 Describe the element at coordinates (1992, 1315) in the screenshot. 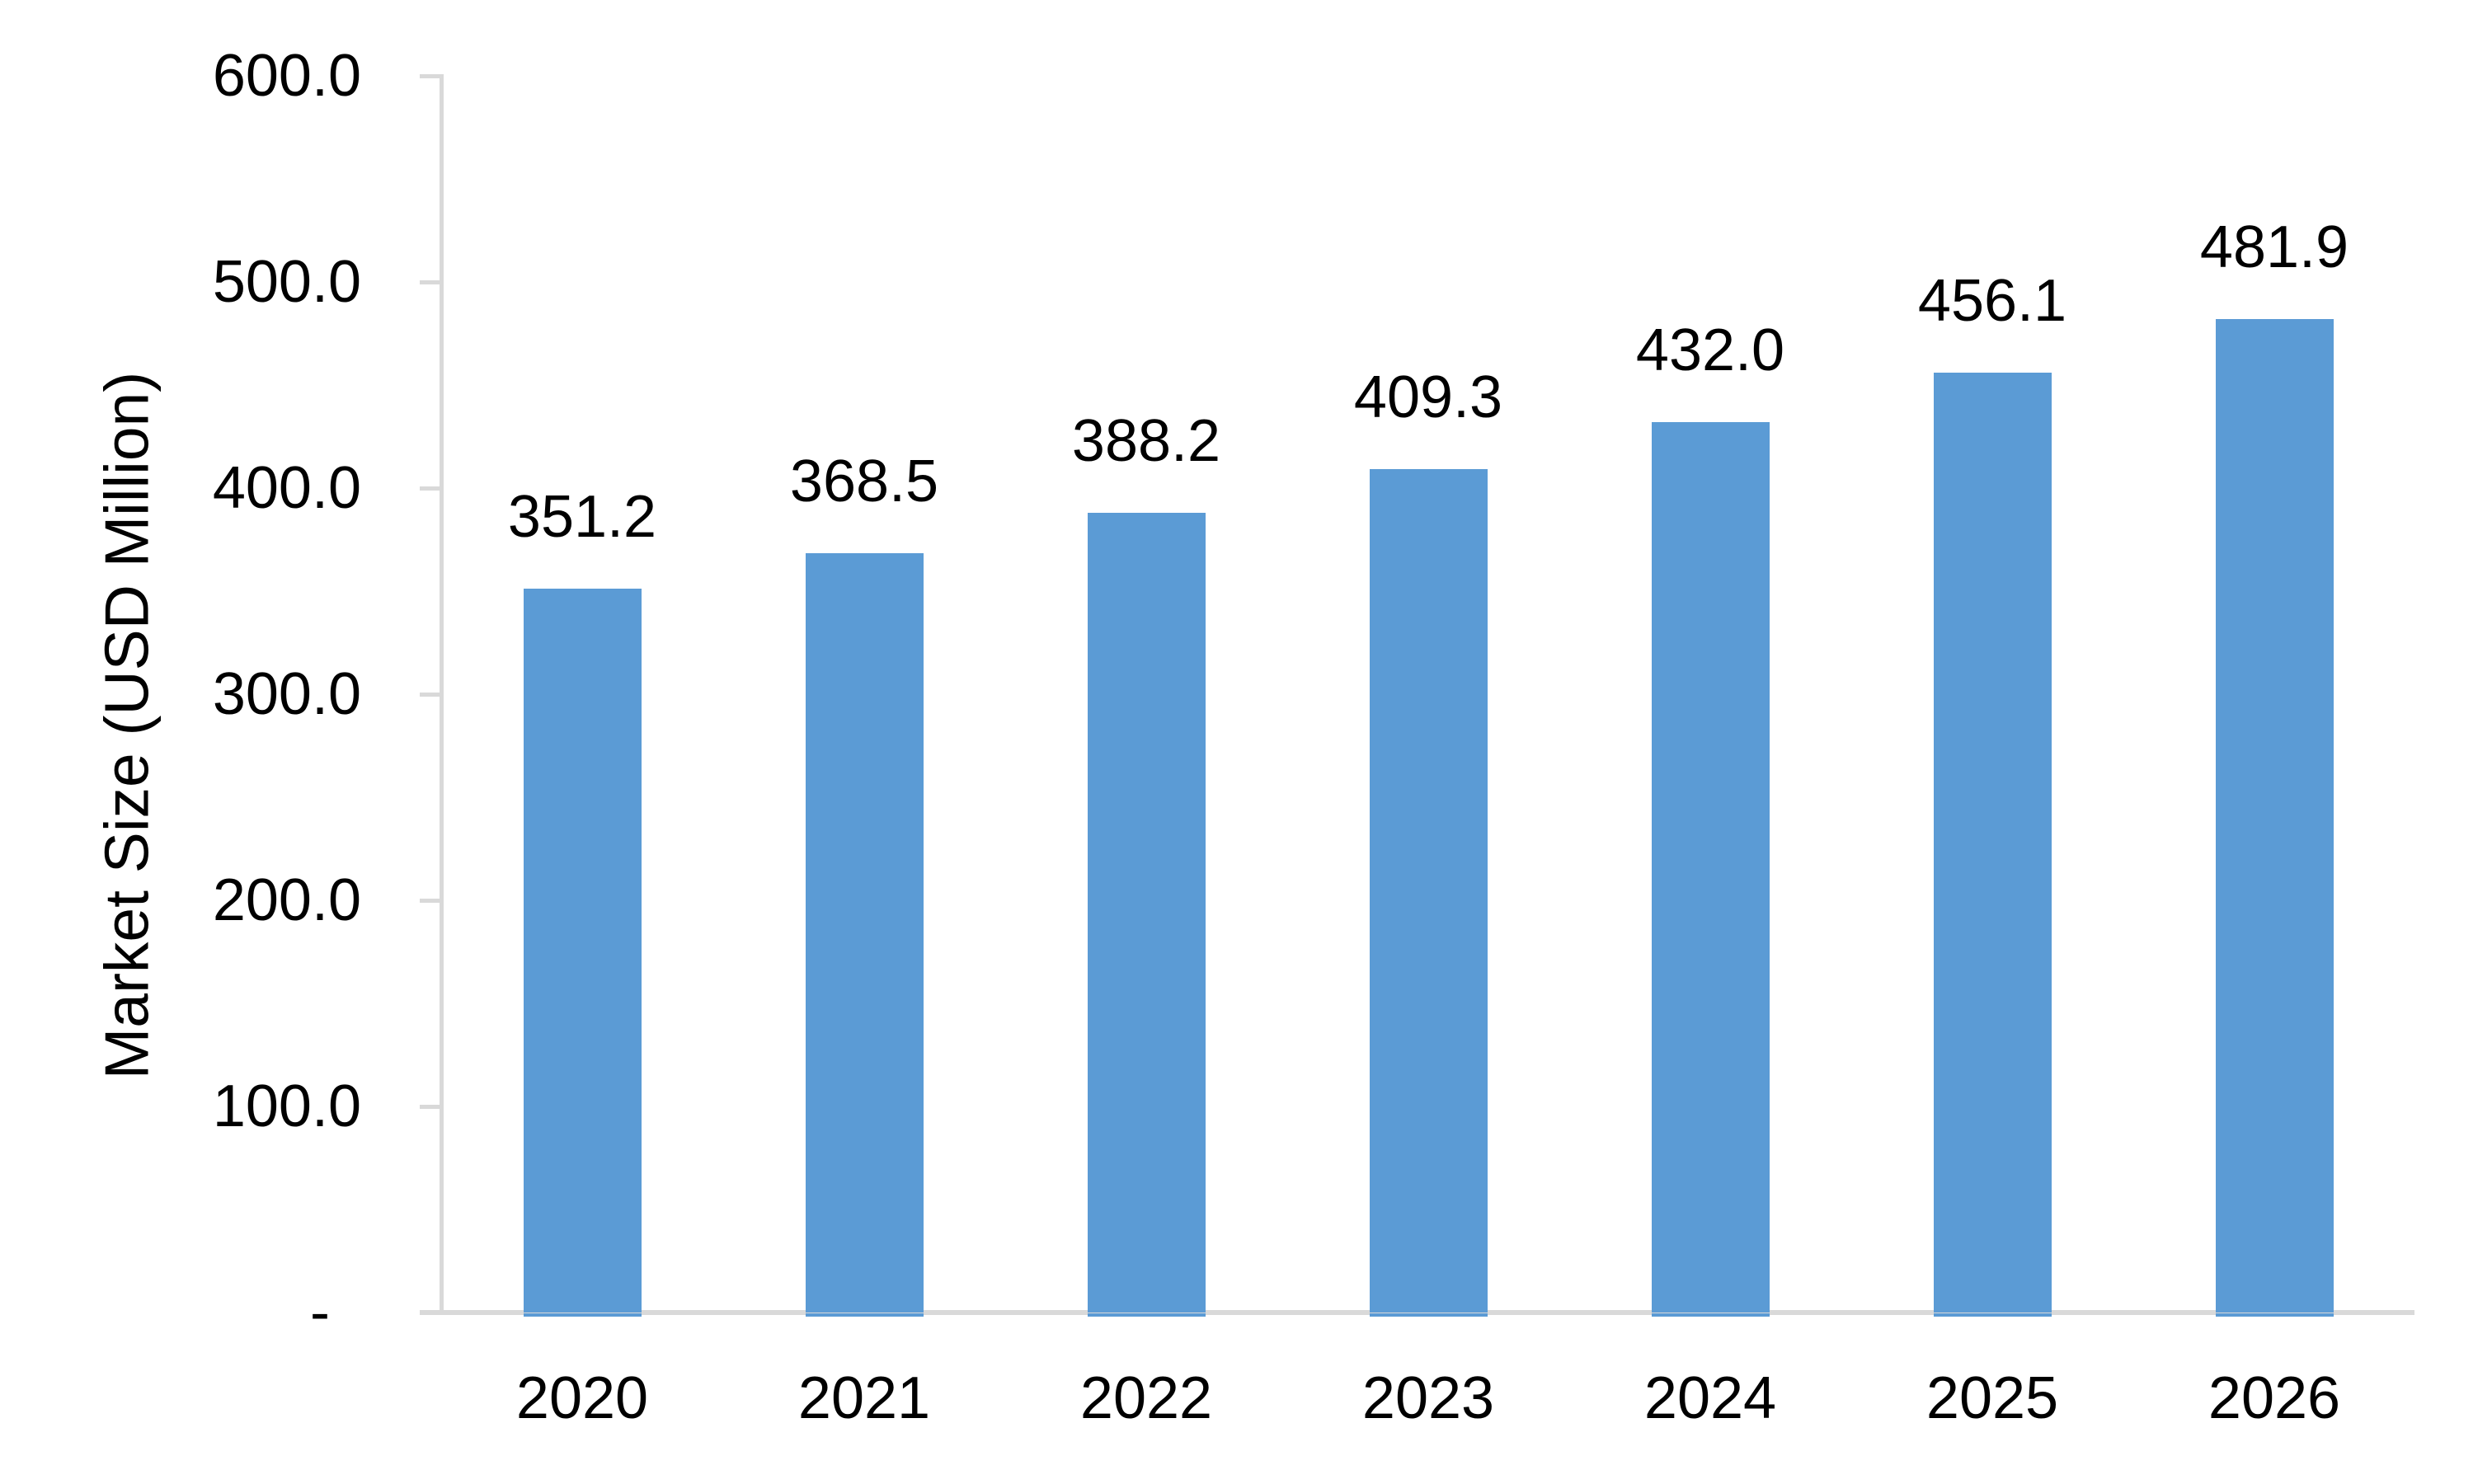

I see `bar-underline-2025` at that location.